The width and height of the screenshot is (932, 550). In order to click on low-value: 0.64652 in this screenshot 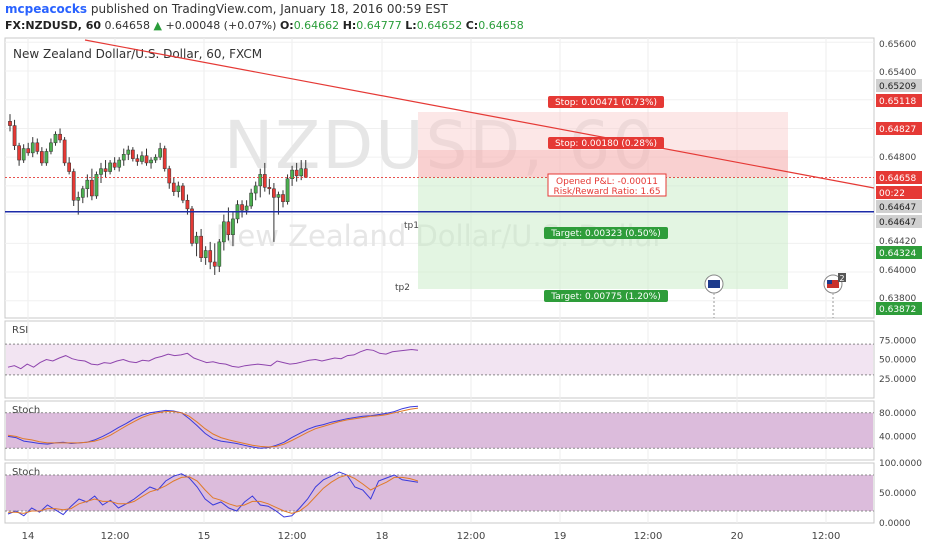, I will do `click(439, 25)`.